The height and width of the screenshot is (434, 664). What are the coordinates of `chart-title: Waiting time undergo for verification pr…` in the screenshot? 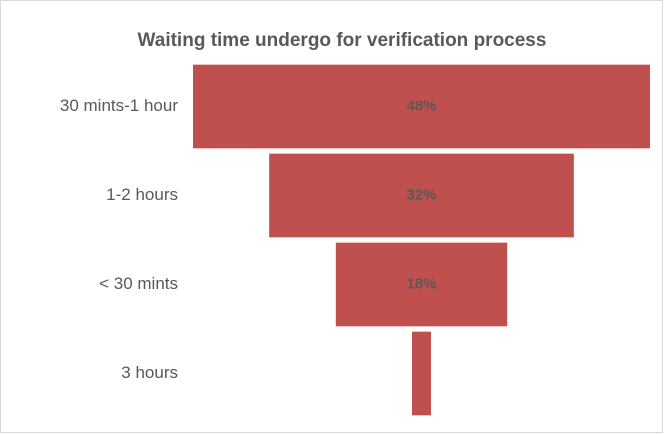 It's located at (342, 40).